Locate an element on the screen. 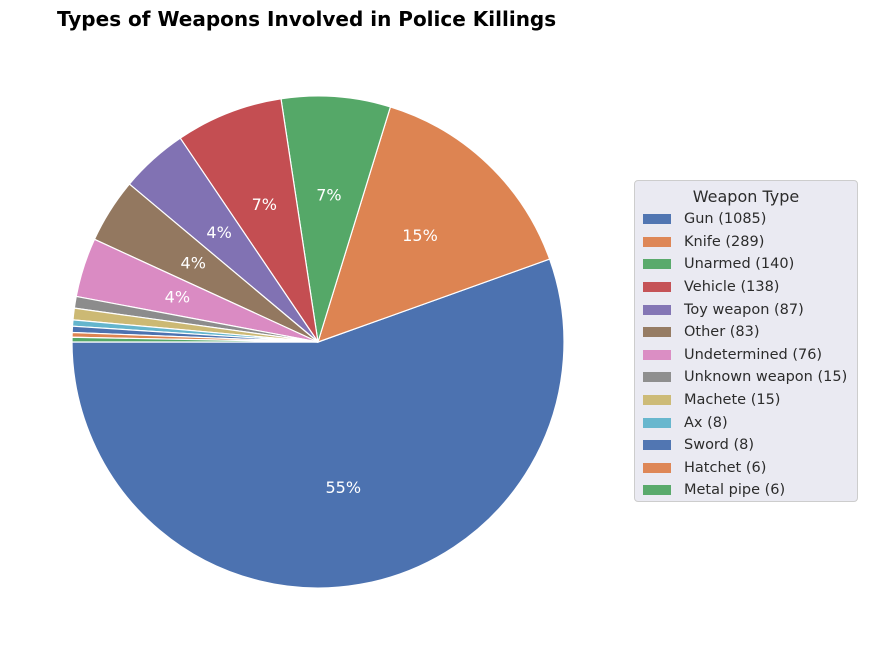 The image size is (870, 660). slice-label-0: 55% is located at coordinates (343, 487).